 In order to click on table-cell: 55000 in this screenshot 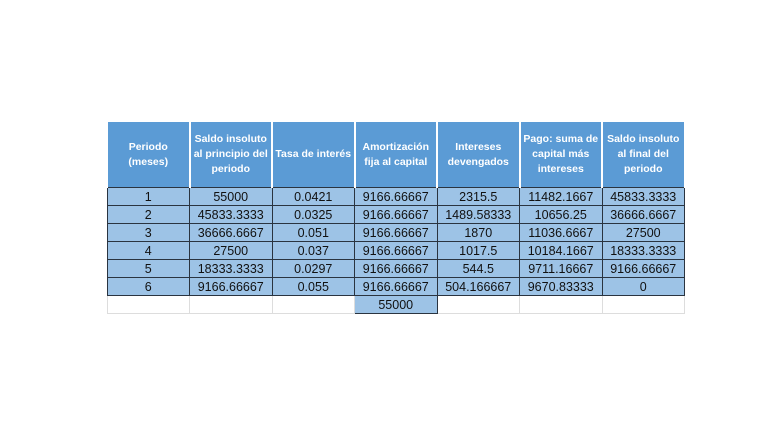, I will do `click(231, 196)`.